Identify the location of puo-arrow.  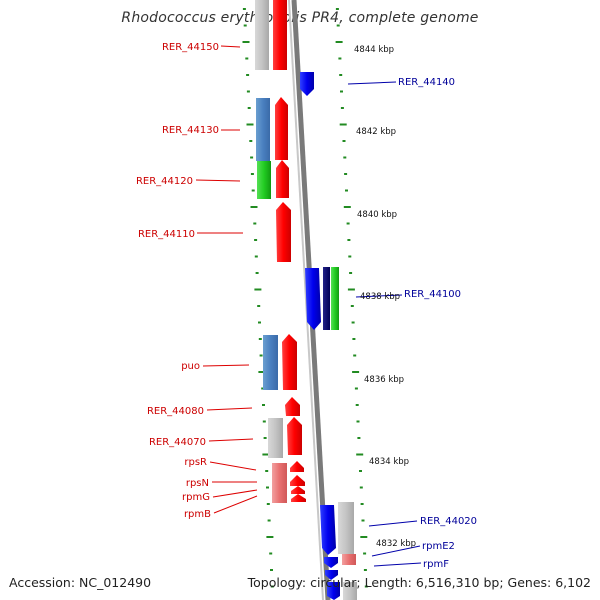
(289, 362).